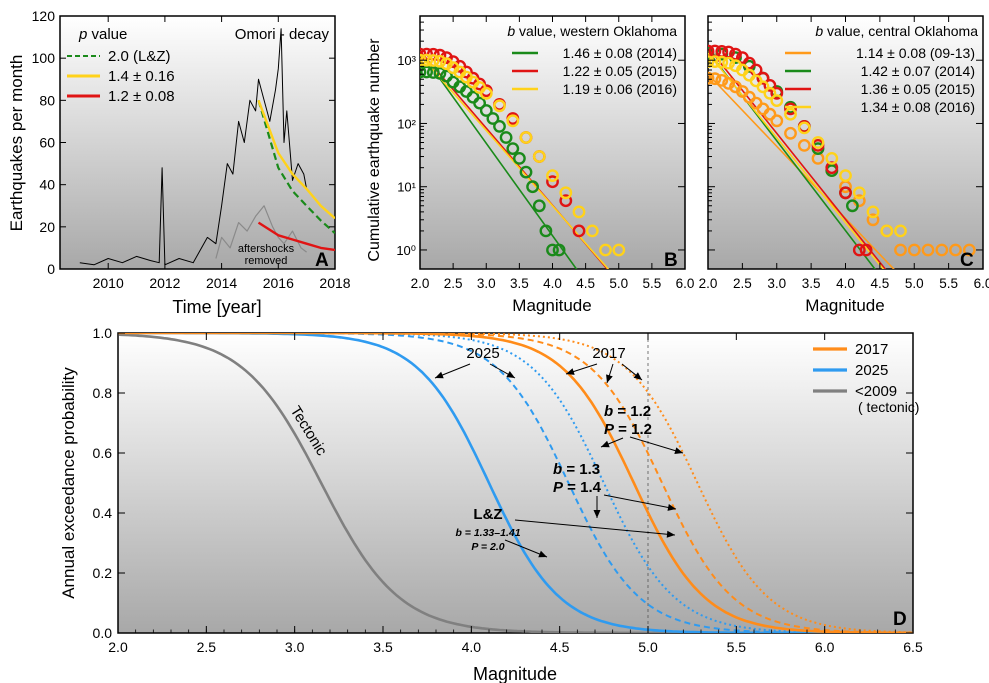 This screenshot has height=683, width=989. I want to click on panel-c-xtick-label: 2.0, so click(708, 283).